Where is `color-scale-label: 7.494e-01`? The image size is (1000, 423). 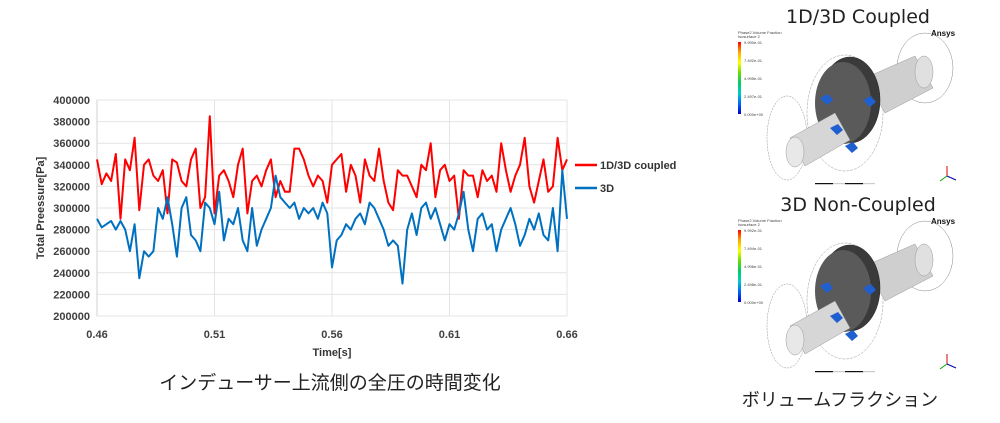
color-scale-label: 7.494e-01 is located at coordinates (753, 248).